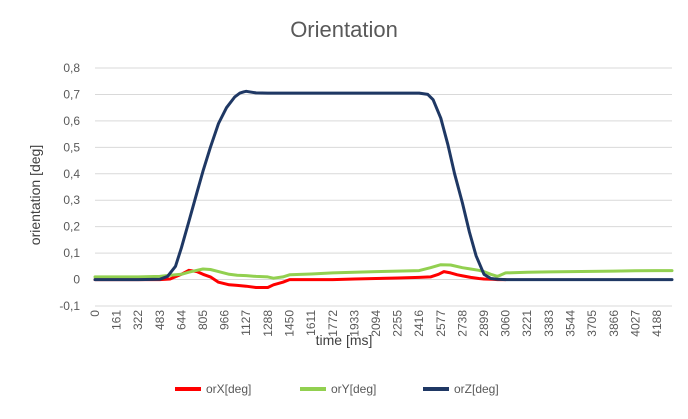 This screenshot has width=688, height=419. What do you see at coordinates (71, 253) in the screenshot?
I see `y-tick-label: 0,1` at bounding box center [71, 253].